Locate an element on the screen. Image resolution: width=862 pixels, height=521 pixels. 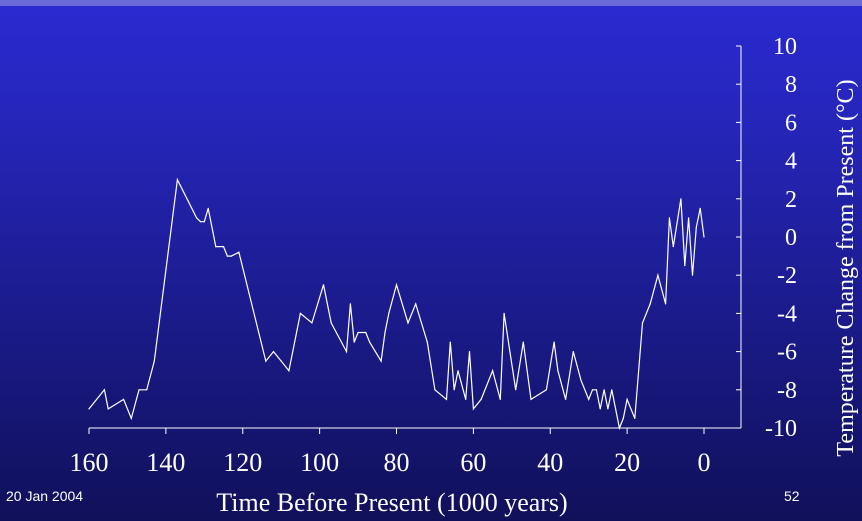
header-band is located at coordinates (431, 3).